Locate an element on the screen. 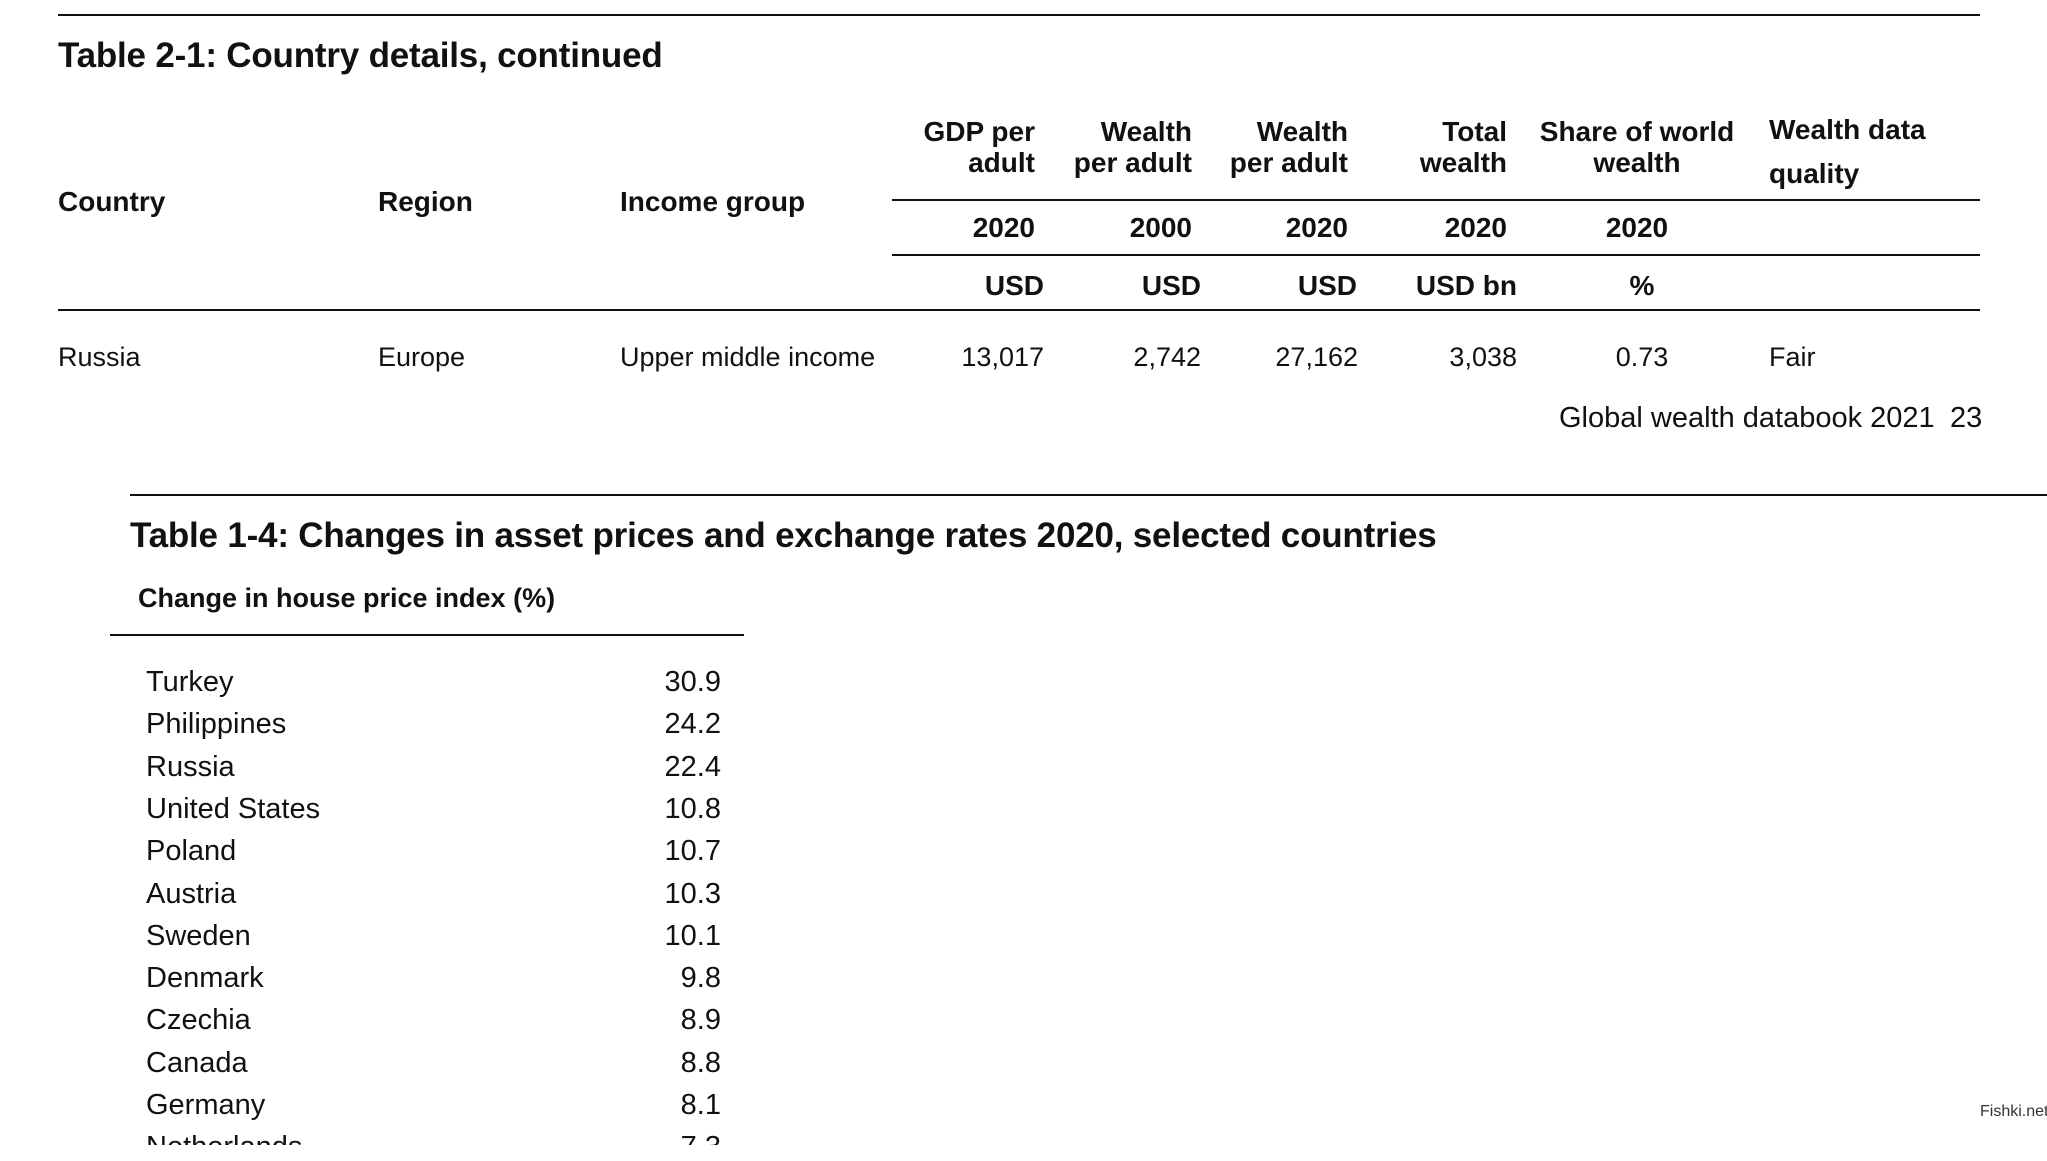 The image size is (2047, 1161). list-item-value: 24.2 is located at coordinates (692, 724).